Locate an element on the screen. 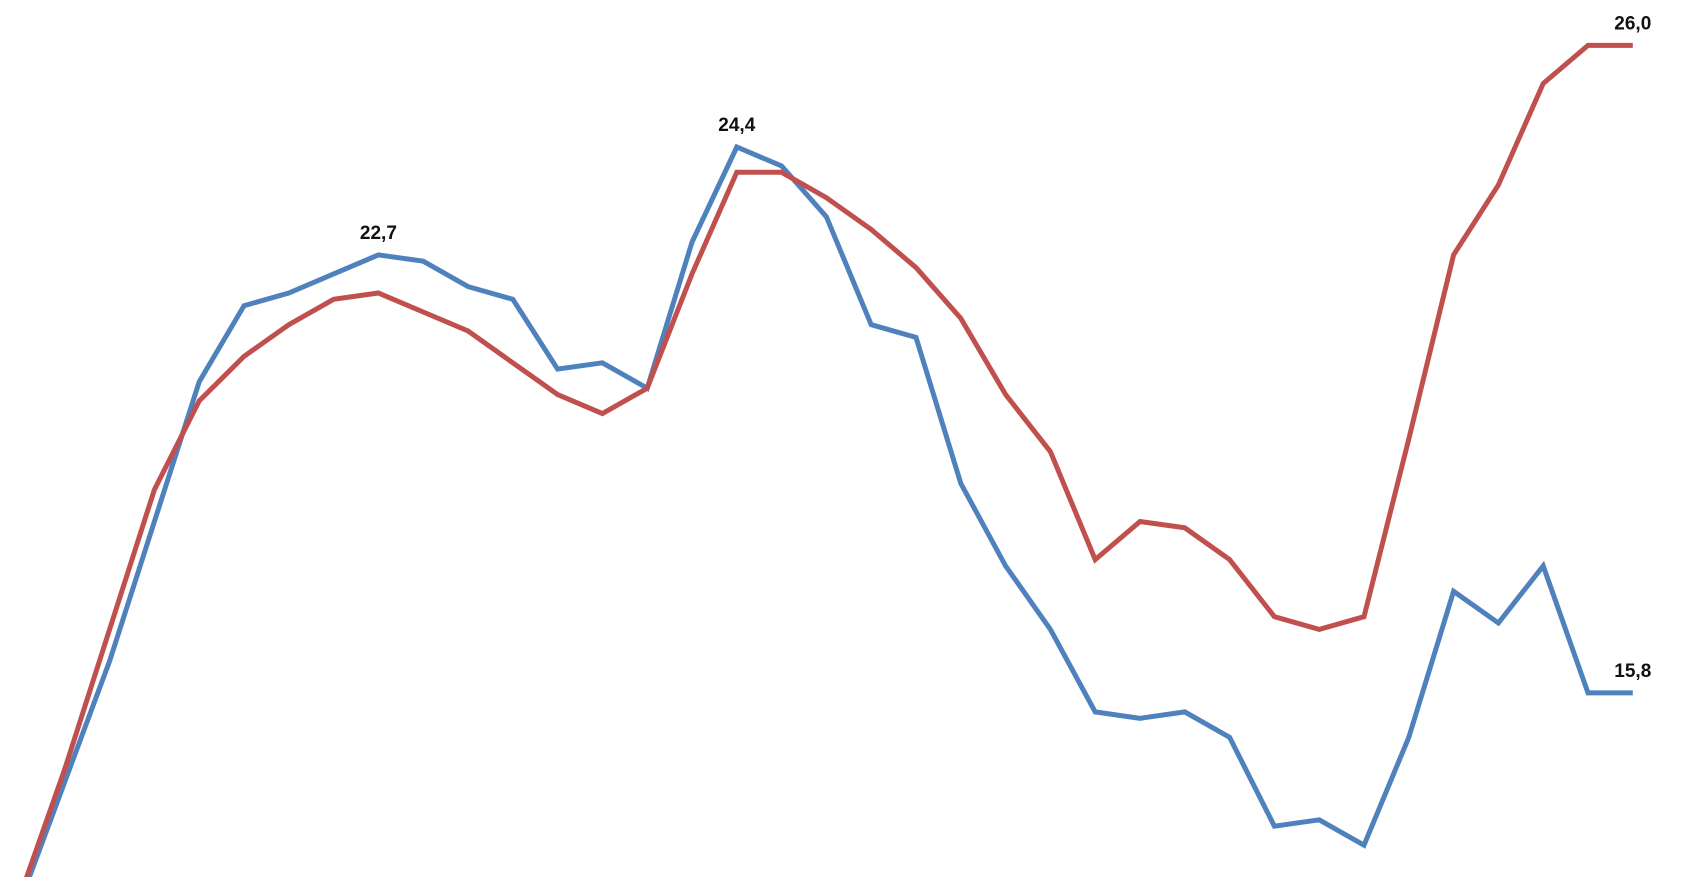 The height and width of the screenshot is (877, 1691). data-label: 26,0 is located at coordinates (1632, 23).